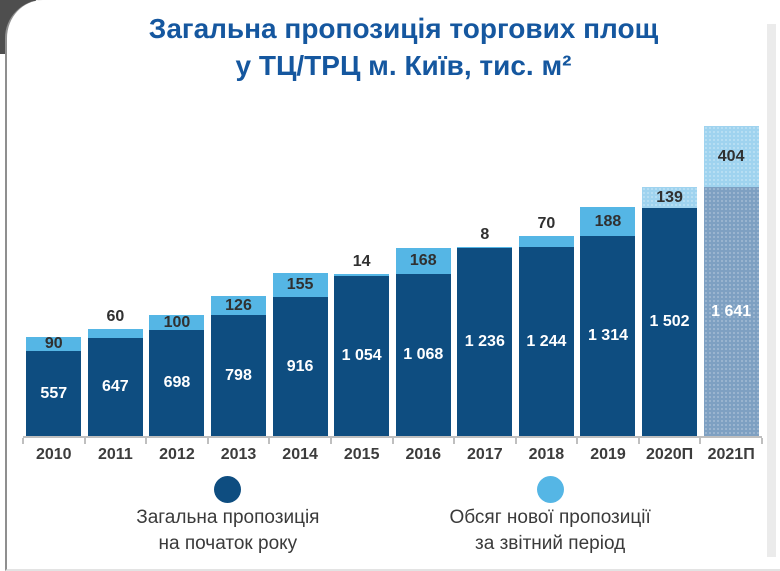  I want to click on bar-group-2011: 60 647, so click(116, 266).